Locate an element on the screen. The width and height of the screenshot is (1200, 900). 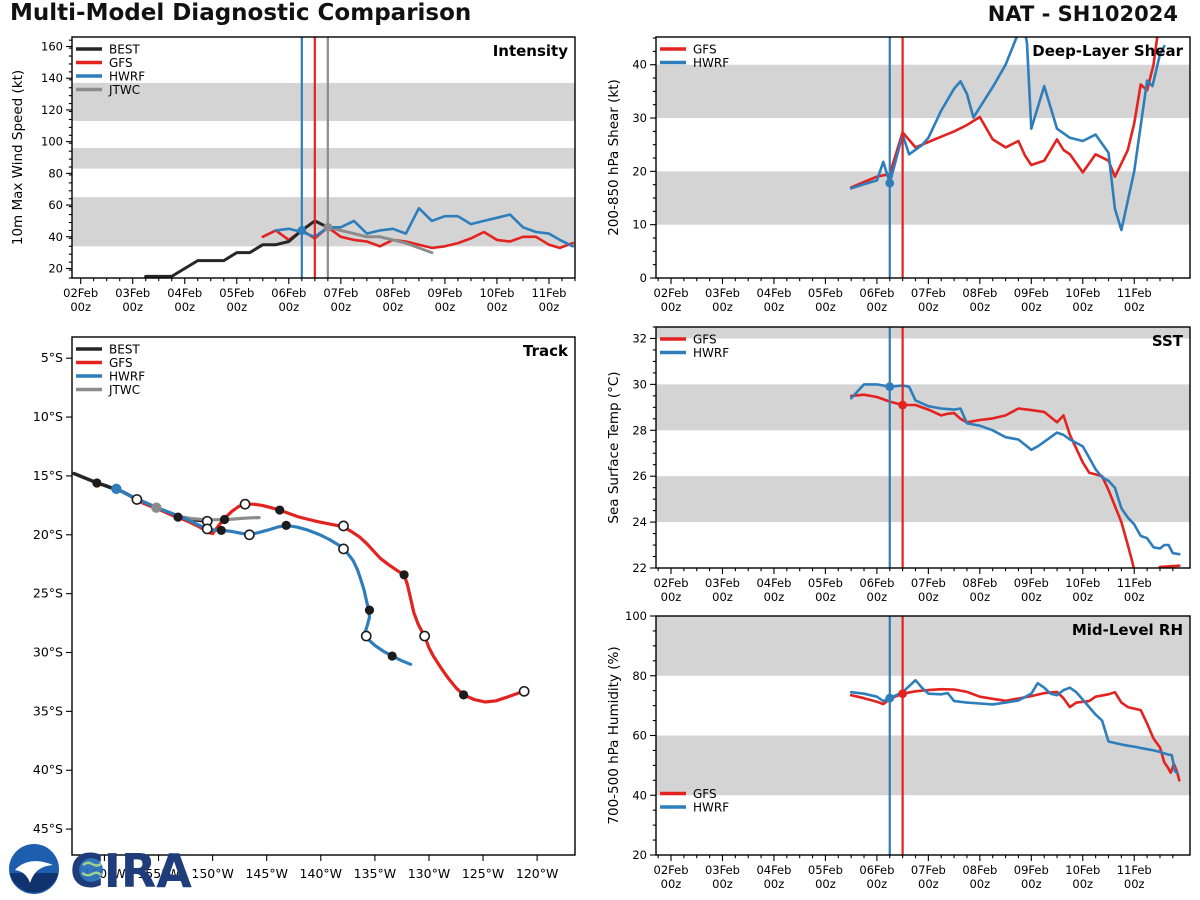
svg-text: 35°S is located at coordinates (48, 710).